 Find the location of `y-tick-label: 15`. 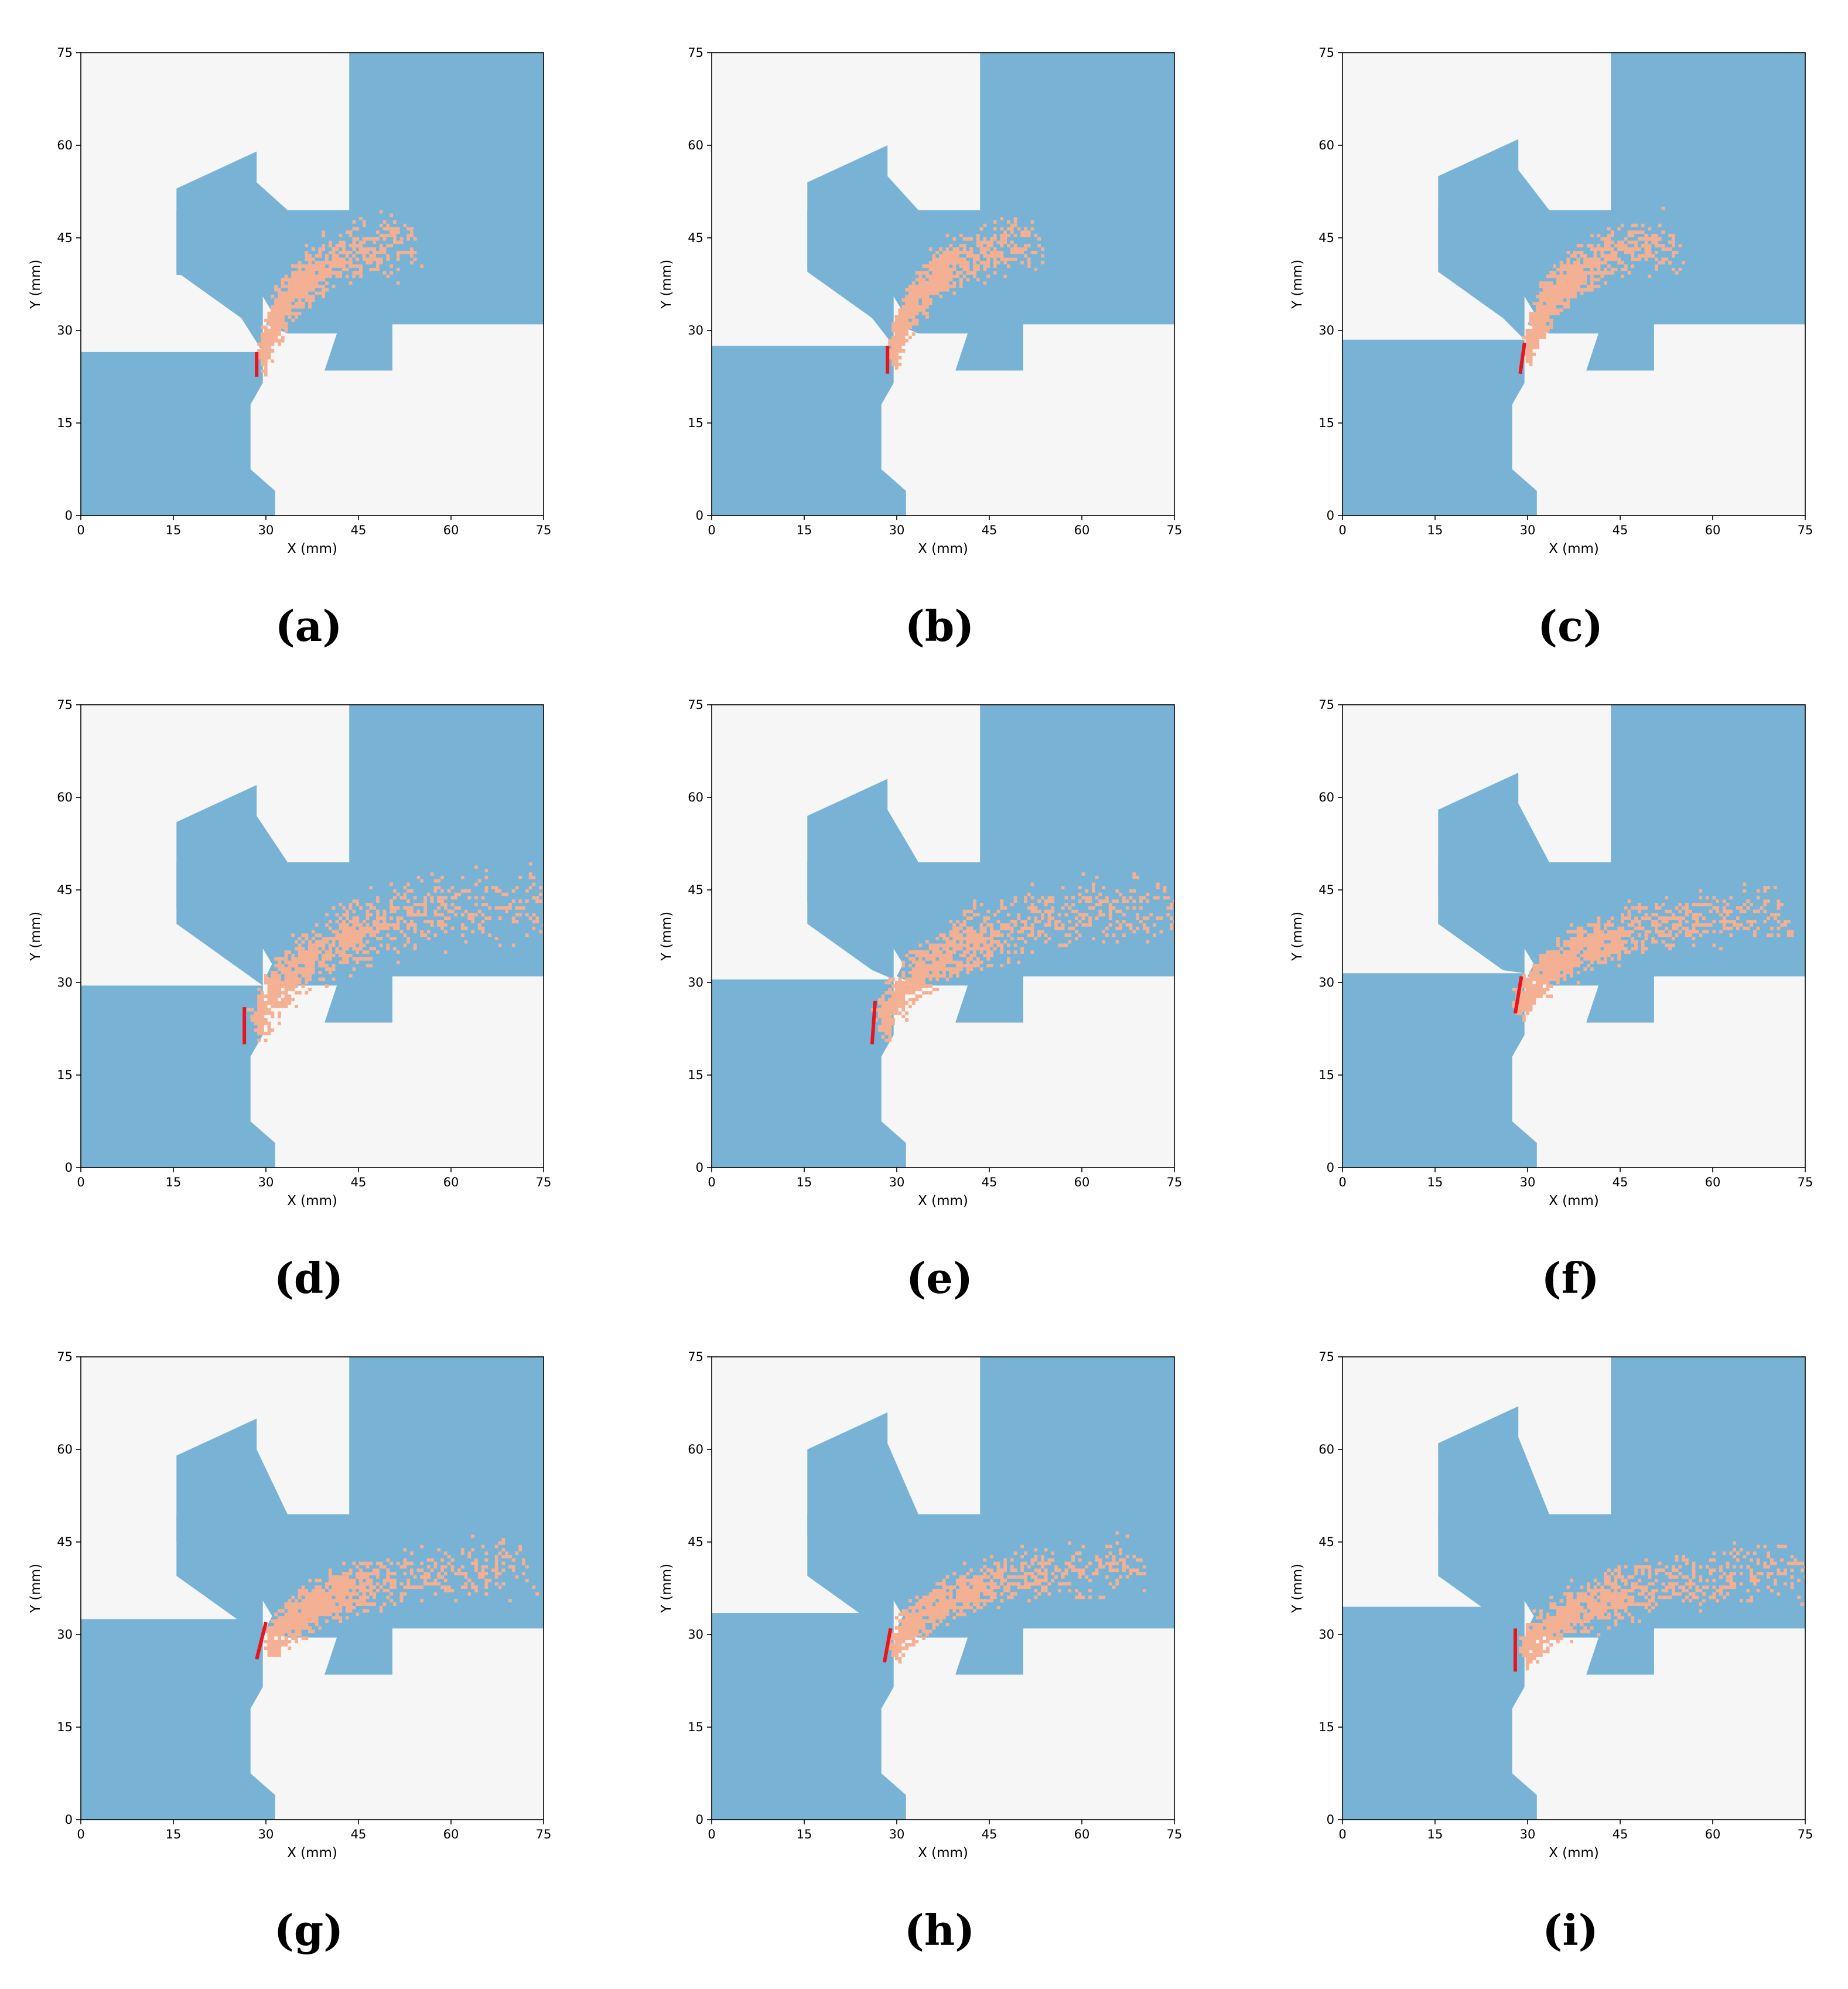

y-tick-label: 15 is located at coordinates (695, 423).